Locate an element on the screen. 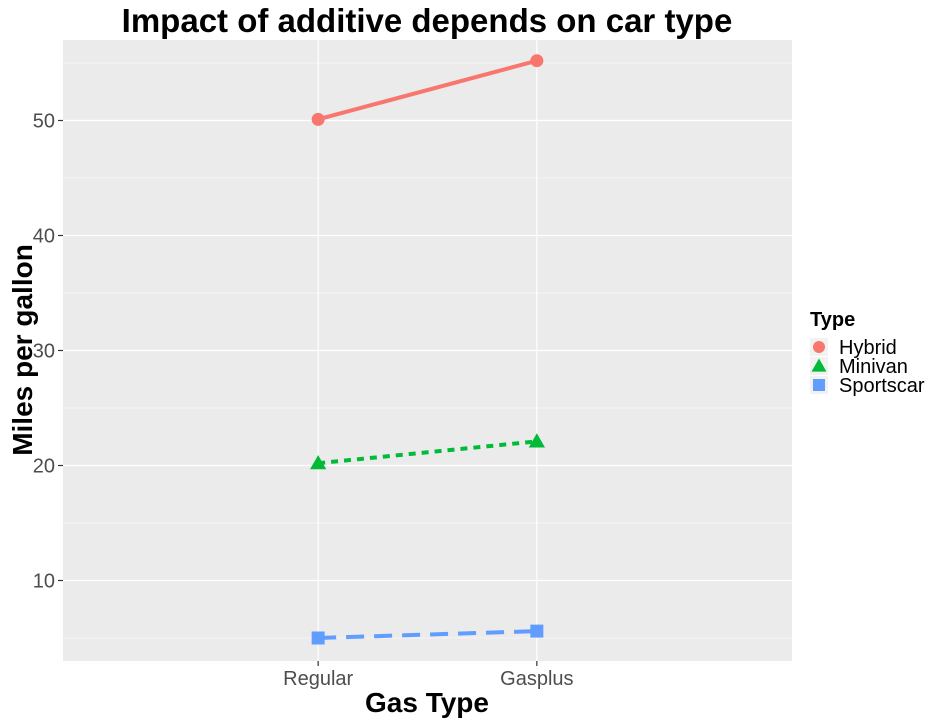 The height and width of the screenshot is (720, 944). y-tick-label: 40 is located at coordinates (44, 237).